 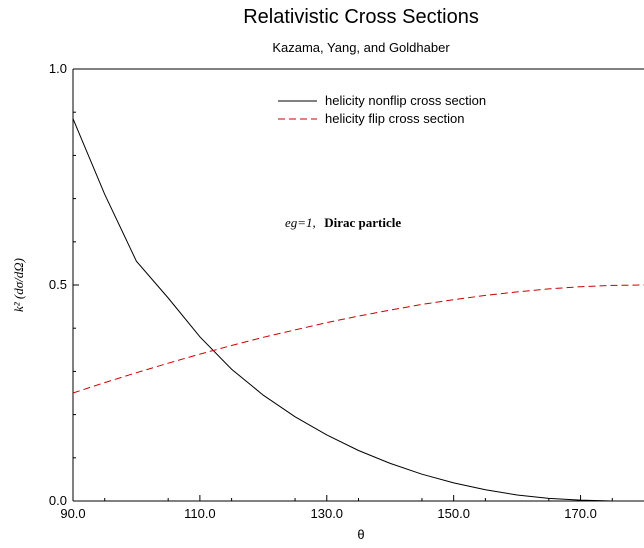 I want to click on x-tick-label: 90.0, so click(x=72, y=513).